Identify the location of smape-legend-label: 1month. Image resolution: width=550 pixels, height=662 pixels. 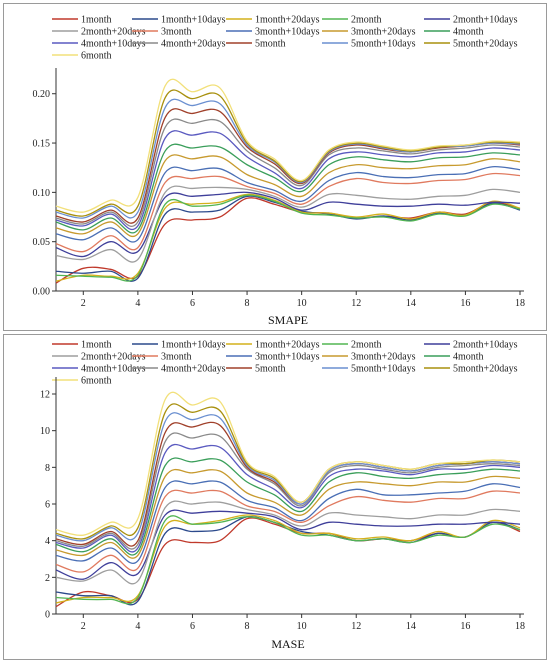
(96, 20).